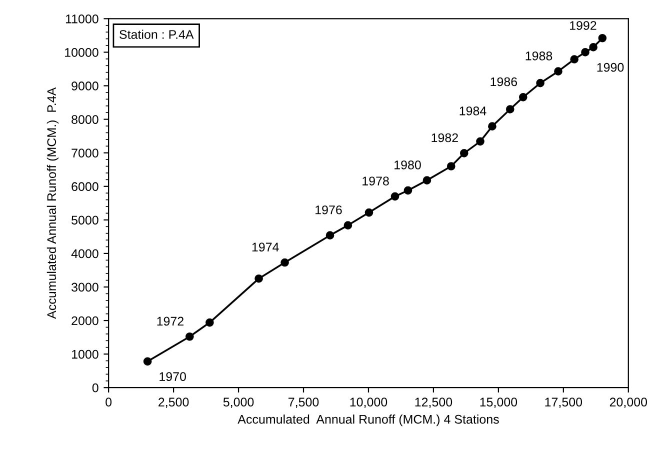 The height and width of the screenshot is (467, 658). I want to click on annotation: 1970, so click(173, 377).